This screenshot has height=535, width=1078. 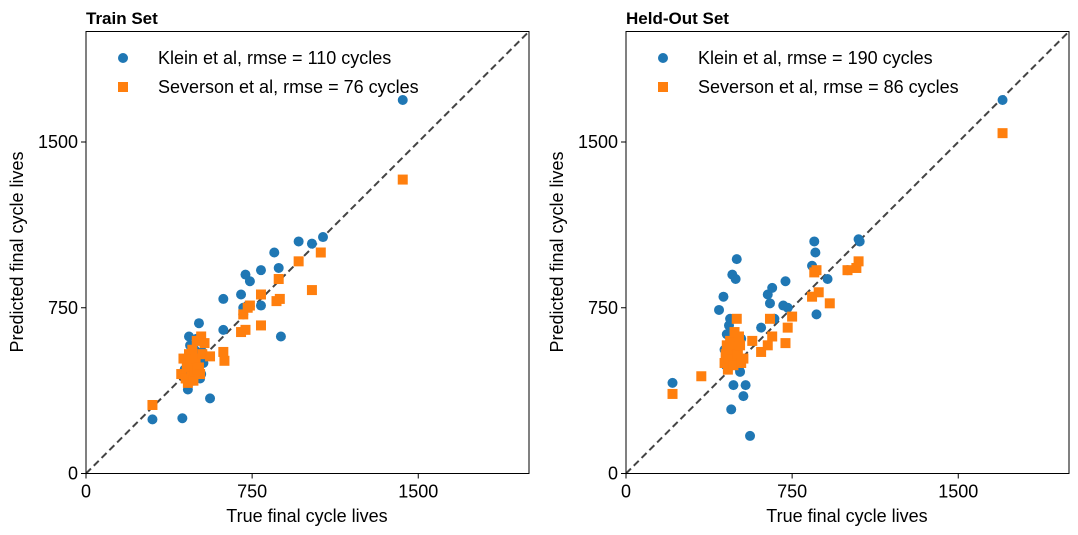 What do you see at coordinates (626, 492) in the screenshot?
I see `held-out-x-tick-label: 0` at bounding box center [626, 492].